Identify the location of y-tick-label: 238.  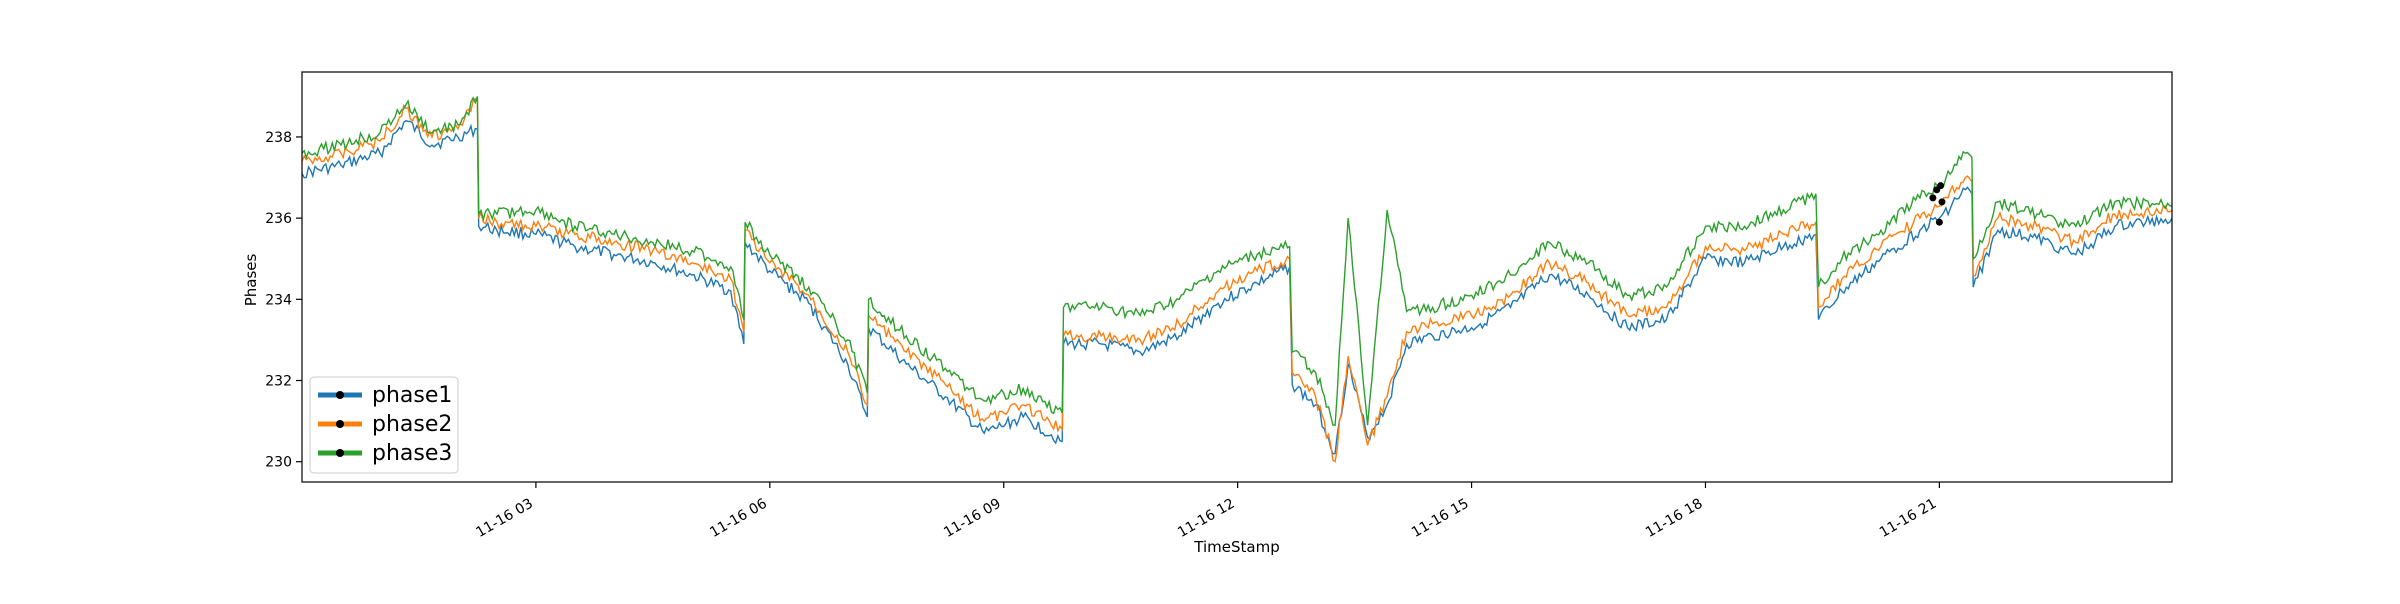
(278, 138).